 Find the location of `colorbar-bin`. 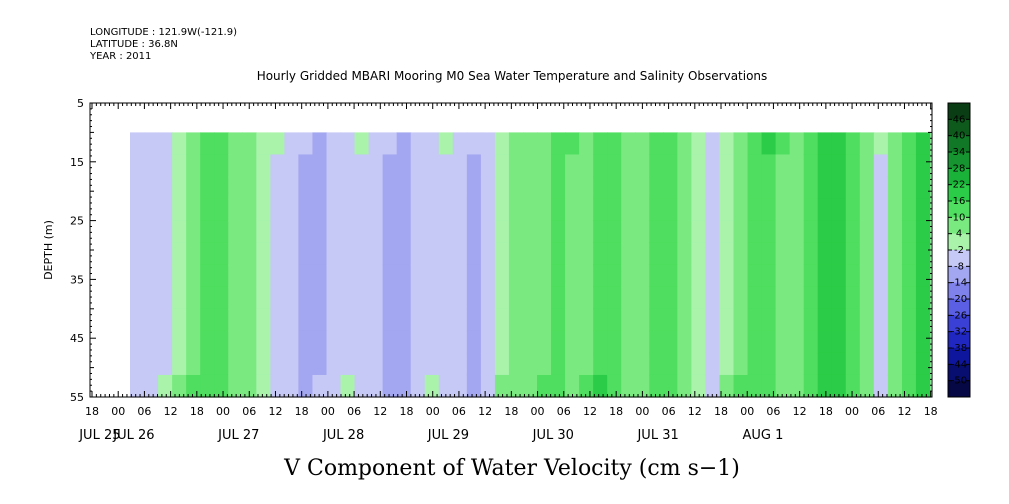

colorbar-bin is located at coordinates (959, 258).